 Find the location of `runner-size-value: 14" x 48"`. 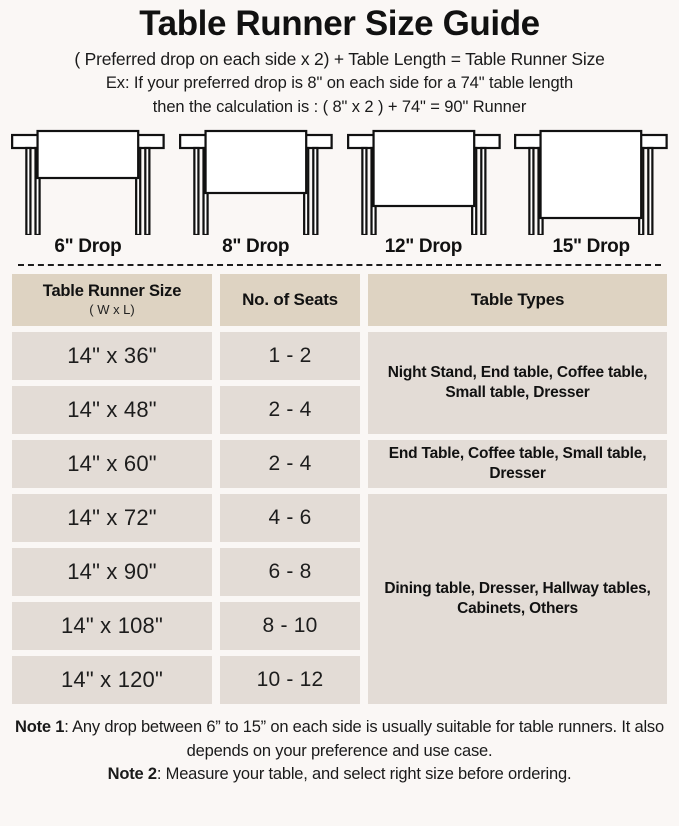

runner-size-value: 14" x 48" is located at coordinates (112, 410).